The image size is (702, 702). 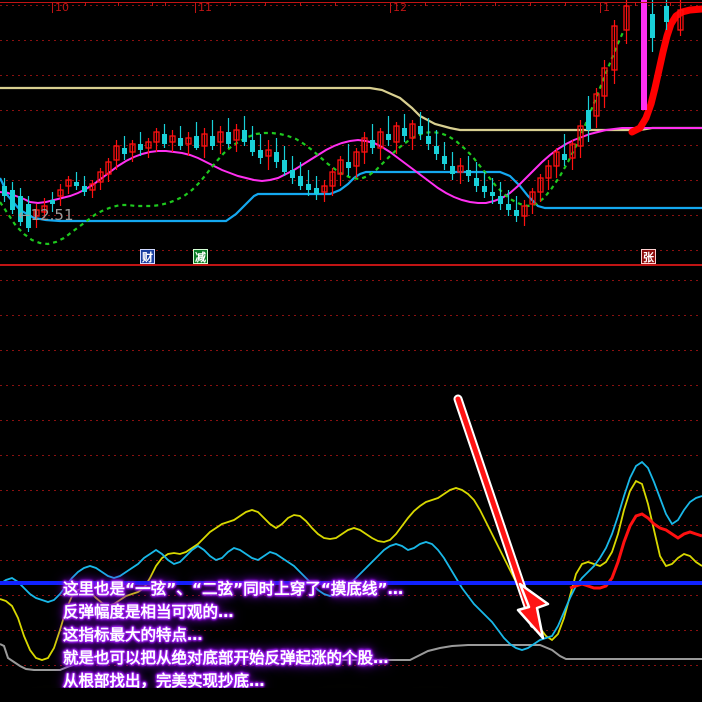 I want to click on panel-separator, so click(x=351, y=265).